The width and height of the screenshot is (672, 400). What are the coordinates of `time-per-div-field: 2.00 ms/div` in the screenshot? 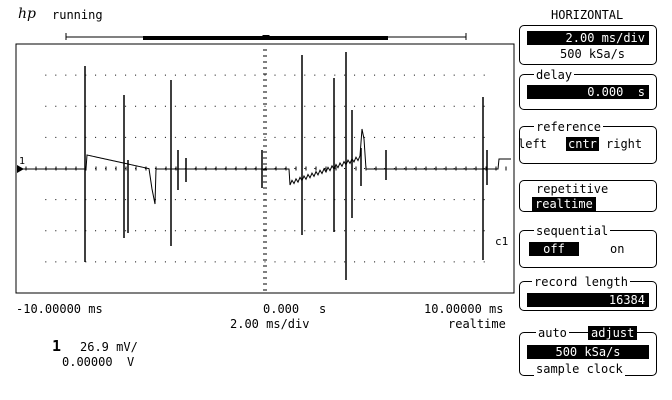 It's located at (588, 38).